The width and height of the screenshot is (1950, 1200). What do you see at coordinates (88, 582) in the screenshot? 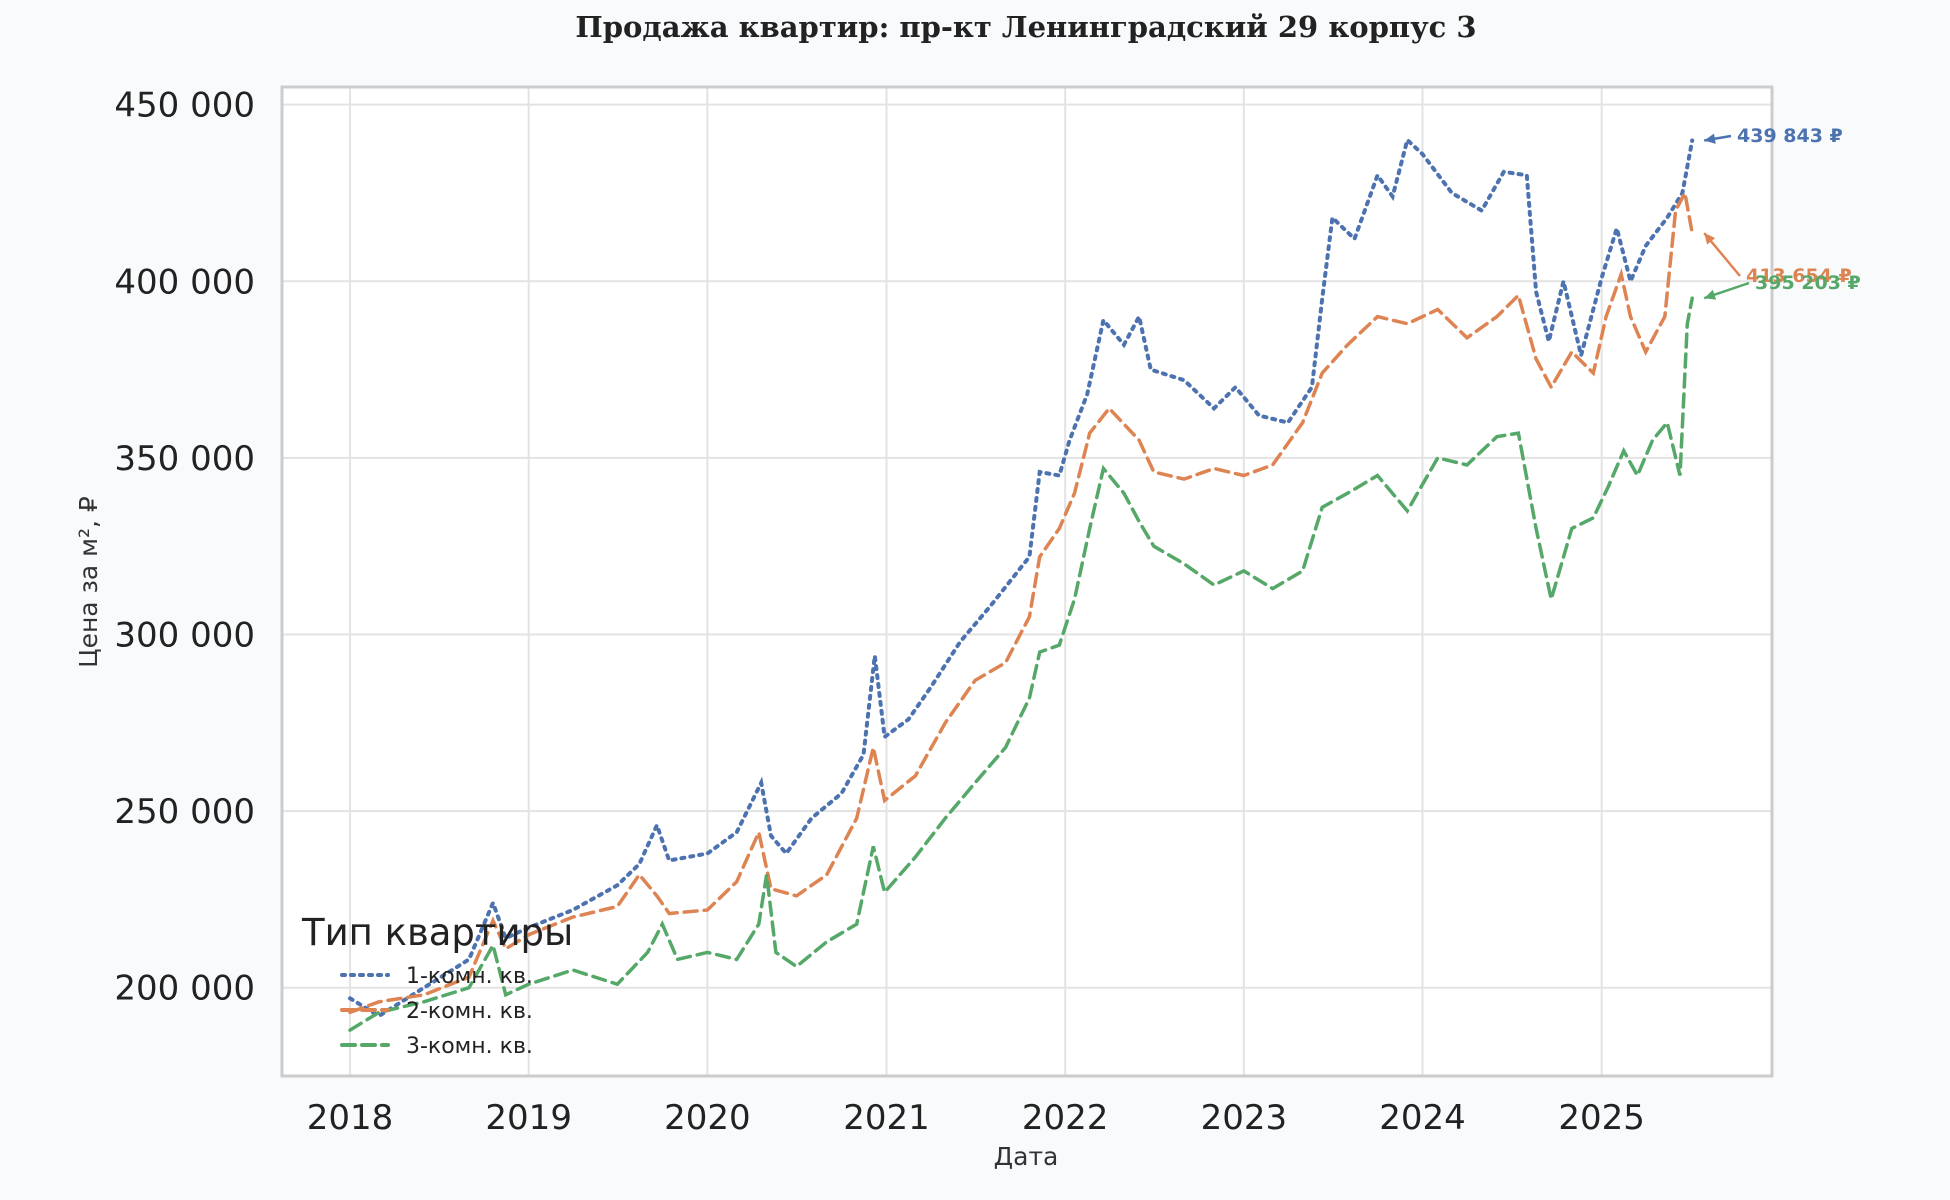
I see `y-axis-label: Цена за м², ₽` at bounding box center [88, 582].